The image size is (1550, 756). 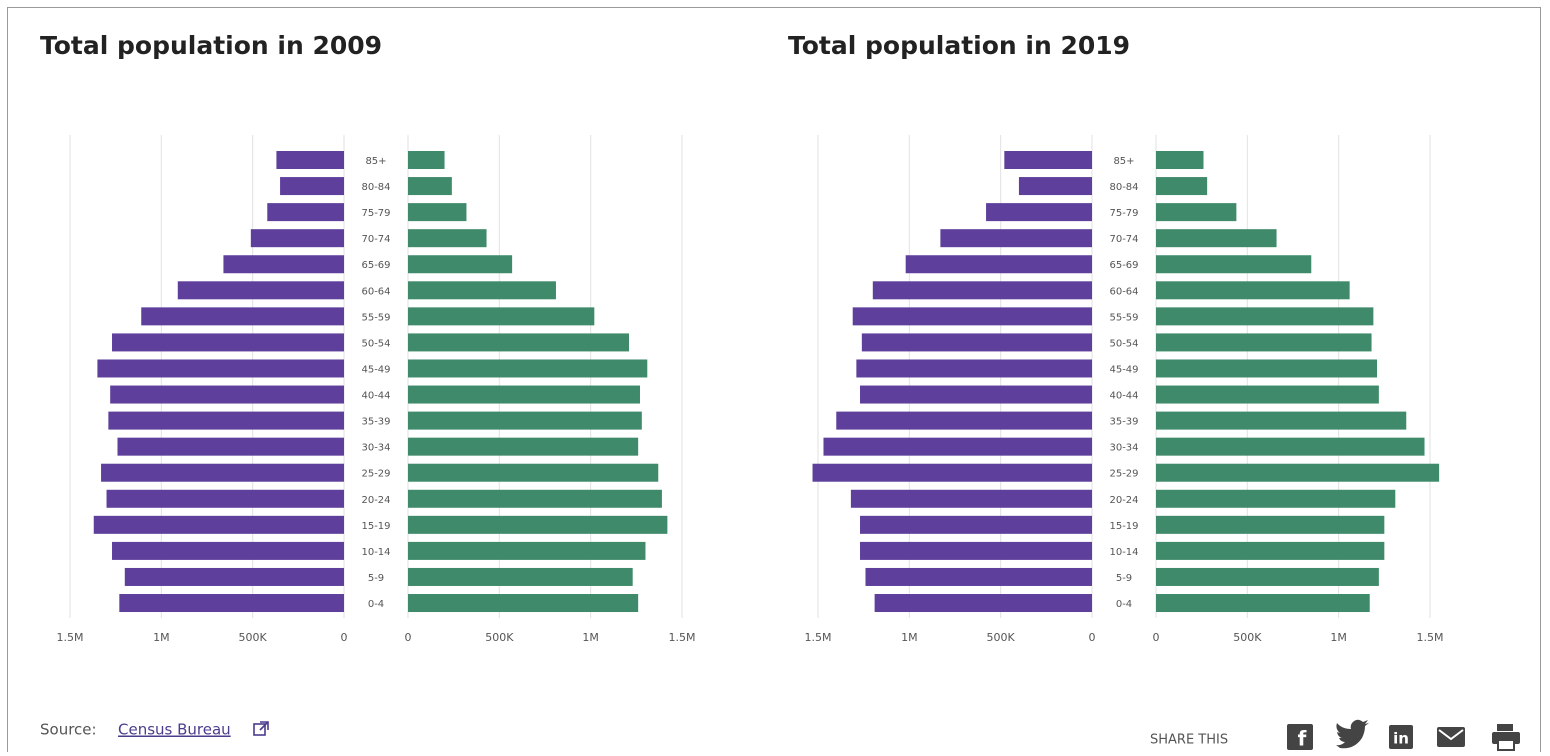 I want to click on category-label: 40-44, so click(x=375, y=396).